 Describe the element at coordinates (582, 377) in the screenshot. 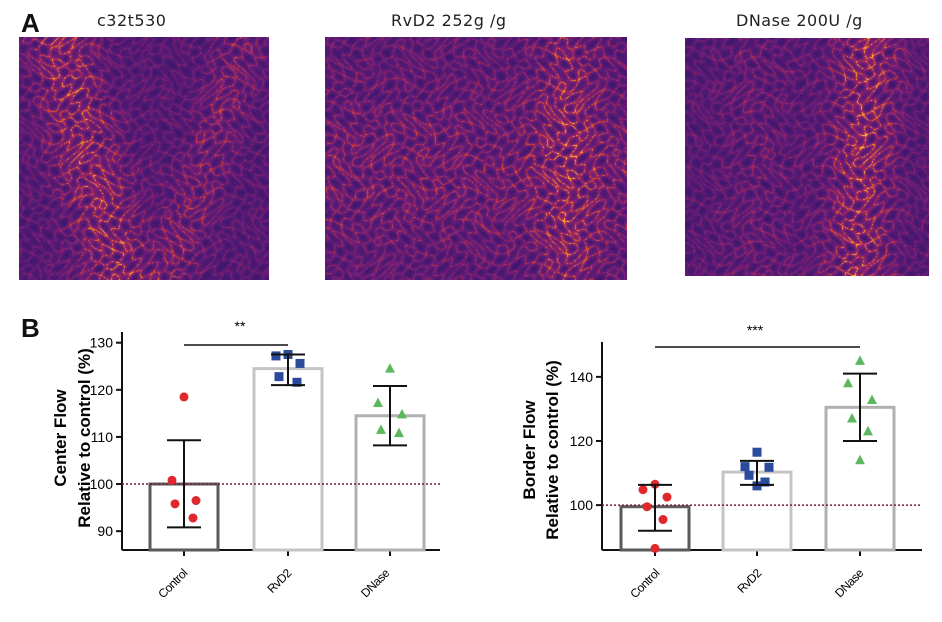

I see `border-ytick-label: 140` at that location.